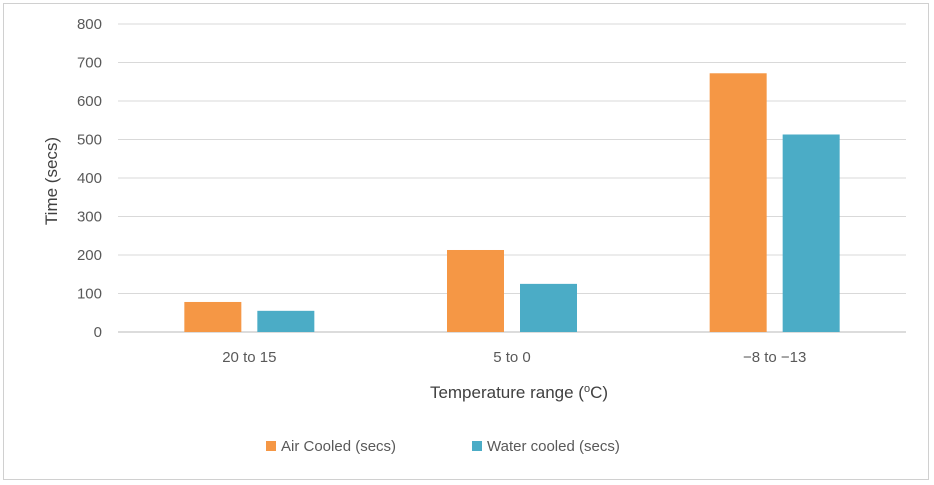 This screenshot has height=485, width=934. What do you see at coordinates (89, 63) in the screenshot?
I see `y-tick-label: 700` at bounding box center [89, 63].